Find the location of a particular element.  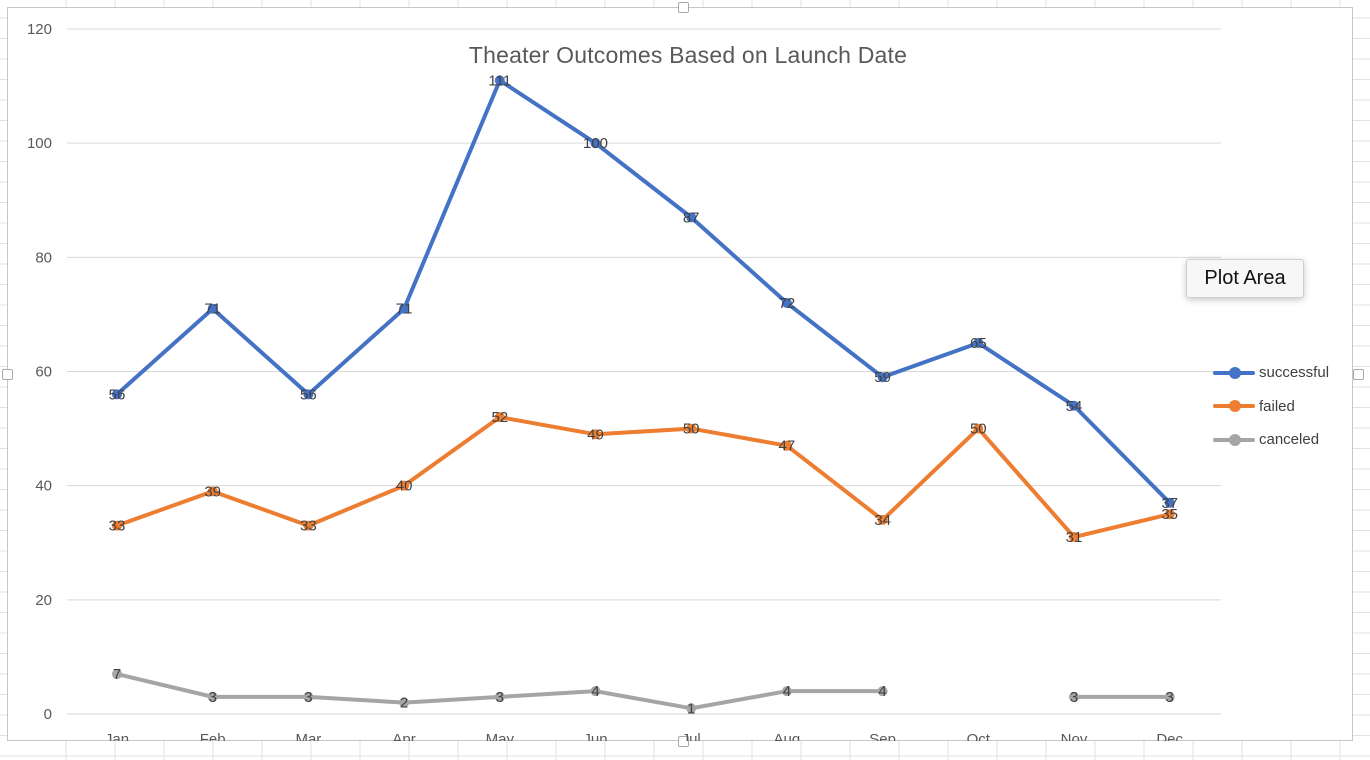

x-tick-label: Sep is located at coordinates (882, 739).